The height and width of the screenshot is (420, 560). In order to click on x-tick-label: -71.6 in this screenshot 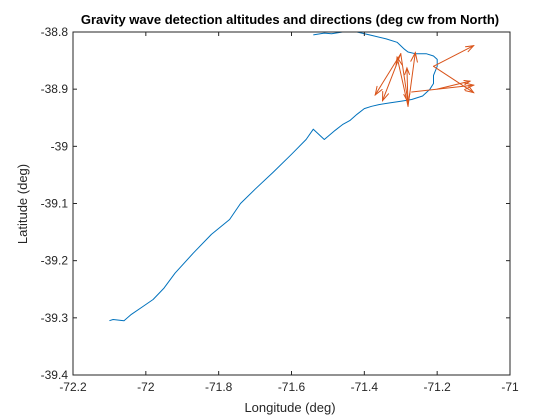, I will do `click(292, 387)`.